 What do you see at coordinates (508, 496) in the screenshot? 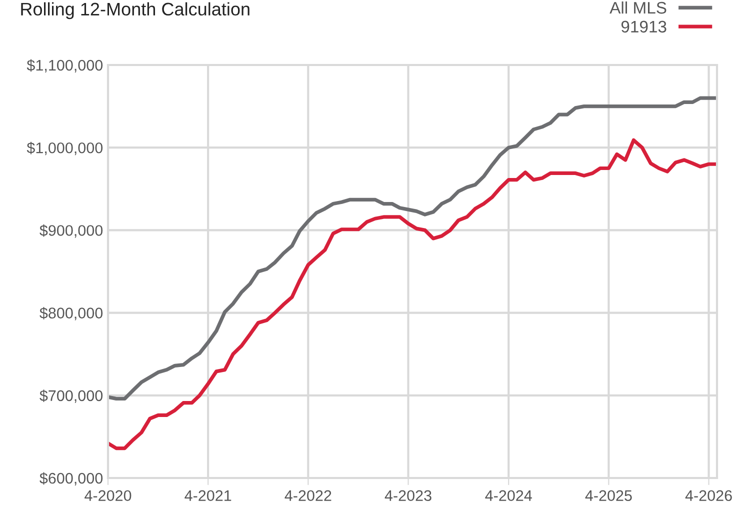
I see `x-tick-label: 4-2024` at bounding box center [508, 496].